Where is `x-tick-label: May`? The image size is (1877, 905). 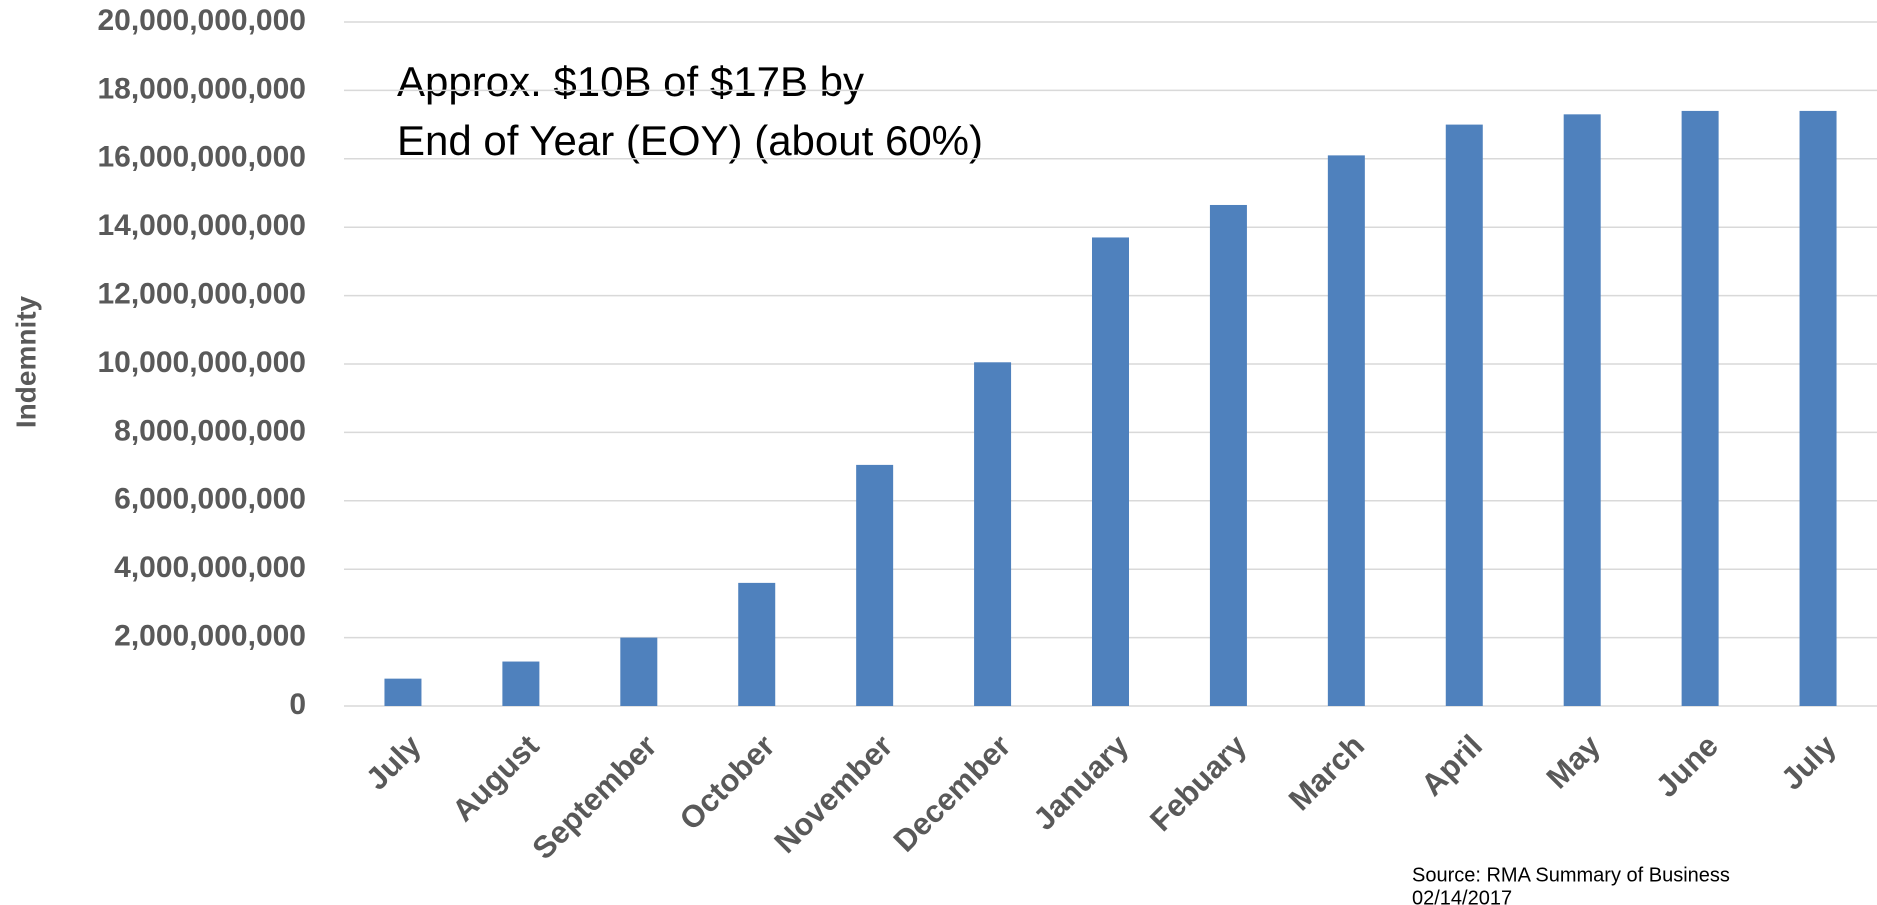
x-tick-label: May is located at coordinates (1574, 761).